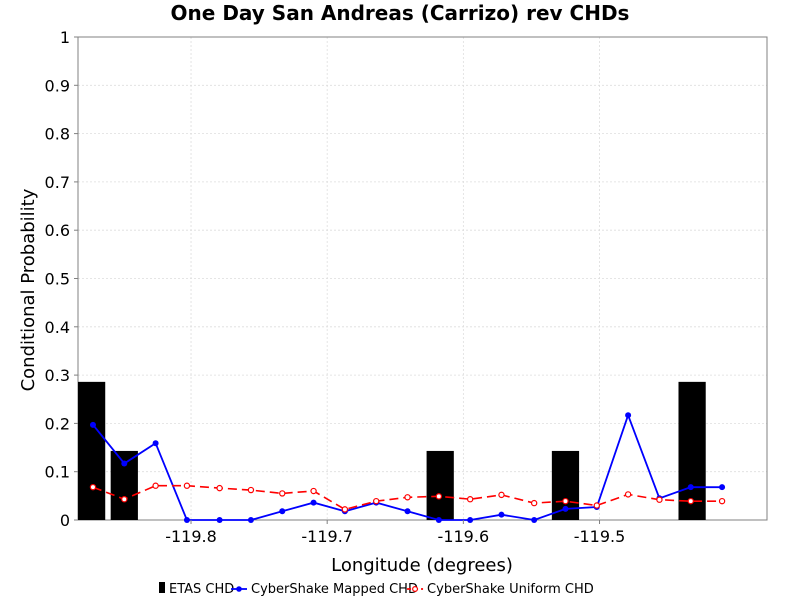  Describe the element at coordinates (57, 230) in the screenshot. I see `y-tick-label: 0.6` at that location.